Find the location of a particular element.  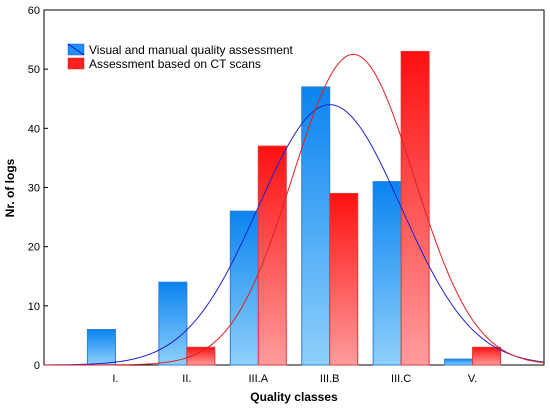

bar-series-2-III.B is located at coordinates (344, 279).